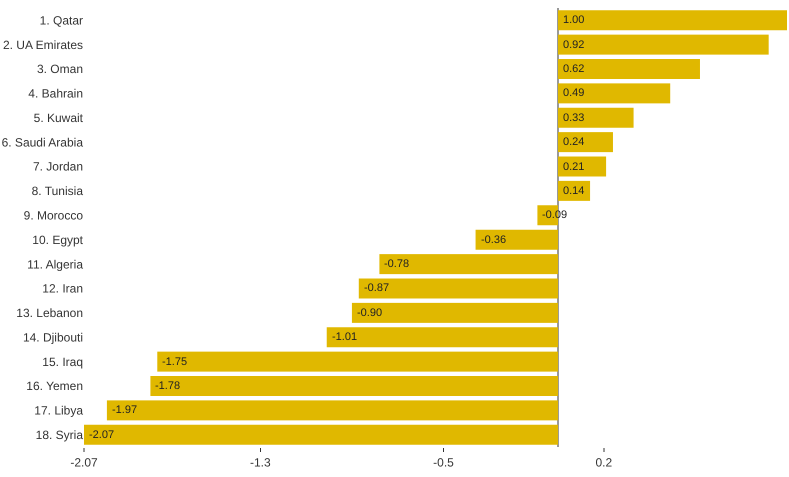 Image resolution: width=789 pixels, height=477 pixels. I want to click on y-tick-label: 15. Iraq, so click(62, 361).